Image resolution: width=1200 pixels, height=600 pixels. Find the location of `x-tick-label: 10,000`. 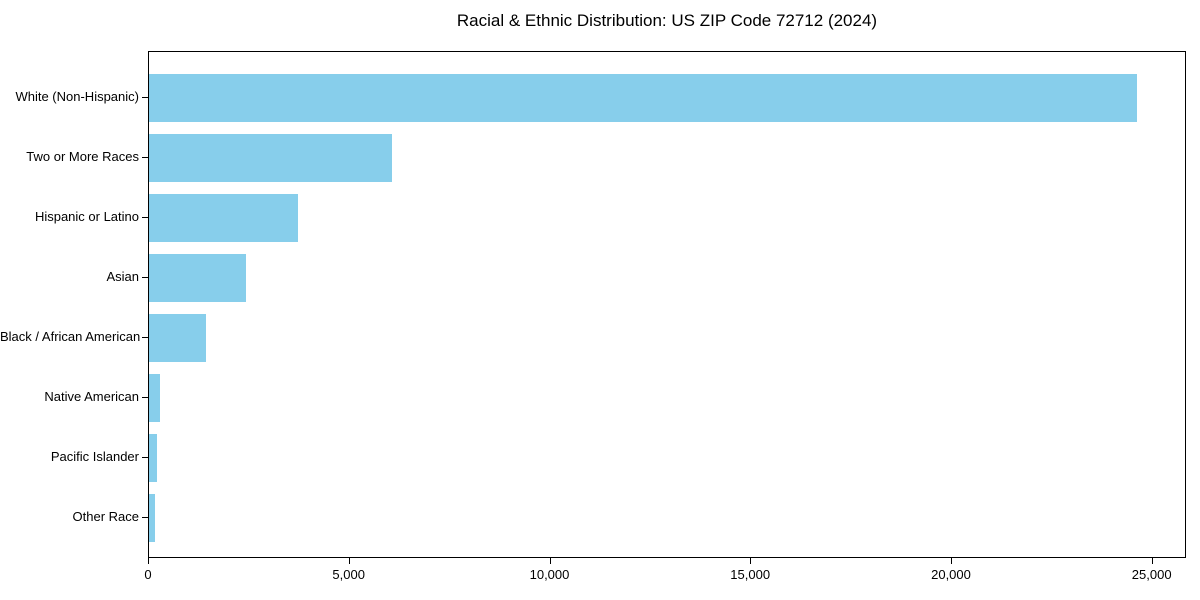

x-tick-label: 10,000 is located at coordinates (549, 574).